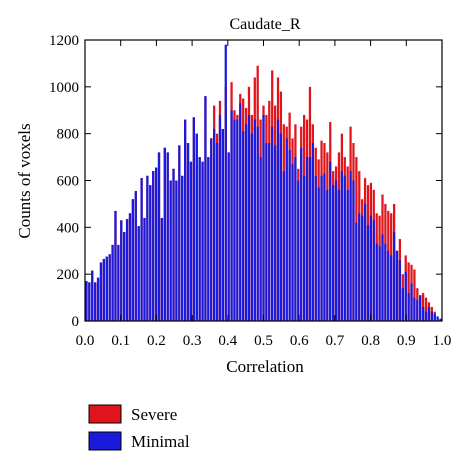  What do you see at coordinates (68, 135) in the screenshot?
I see `y-tick-label: 800` at bounding box center [68, 135].